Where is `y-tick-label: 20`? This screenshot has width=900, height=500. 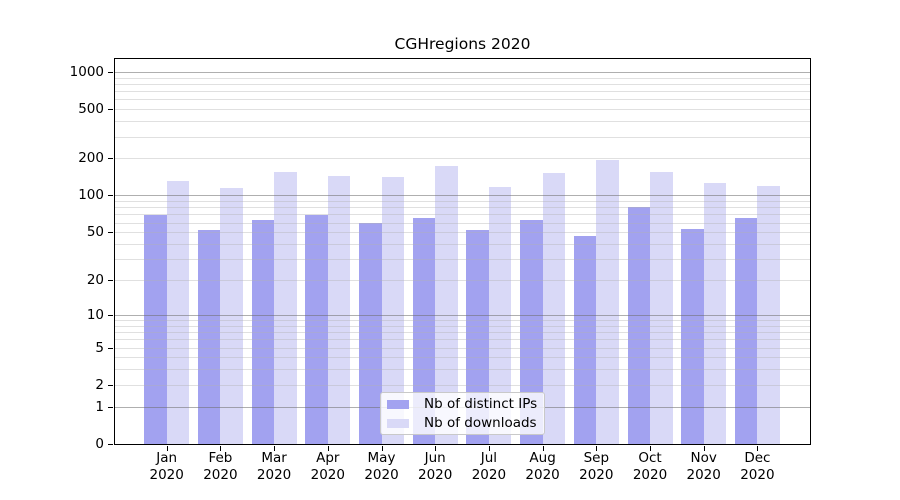 y-tick-label: 20 is located at coordinates (95, 280).